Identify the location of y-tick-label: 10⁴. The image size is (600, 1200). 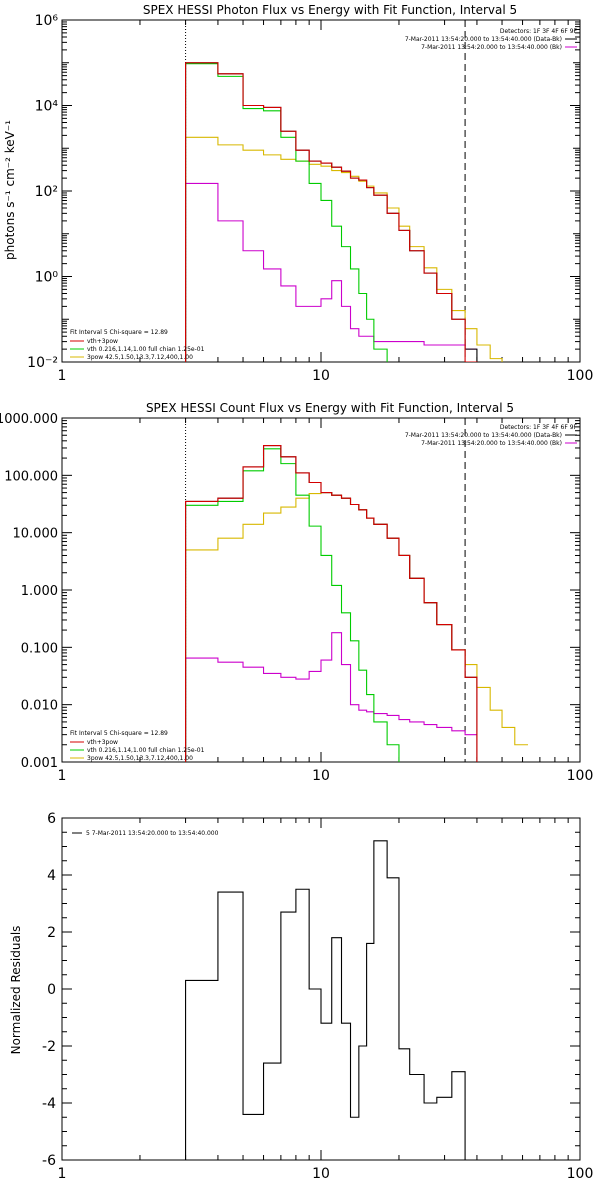
(47, 107).